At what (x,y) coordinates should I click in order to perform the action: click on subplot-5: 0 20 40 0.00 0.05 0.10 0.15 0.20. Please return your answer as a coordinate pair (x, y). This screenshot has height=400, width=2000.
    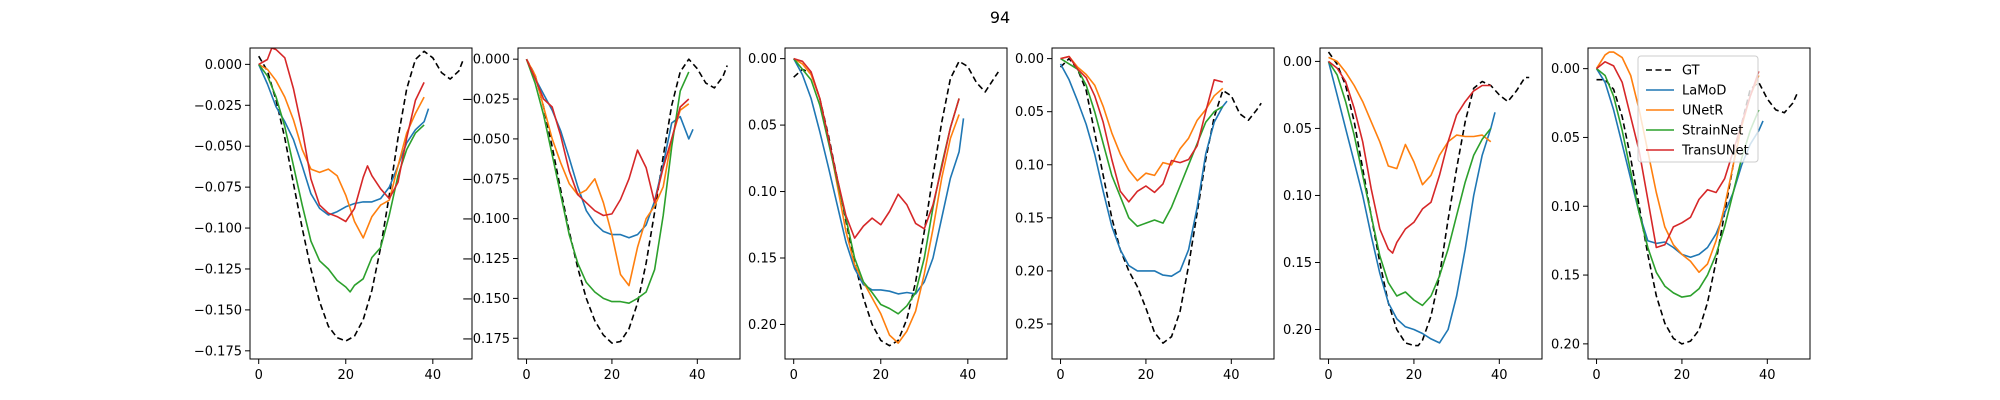
    Looking at the image, I should click on (1413, 215).